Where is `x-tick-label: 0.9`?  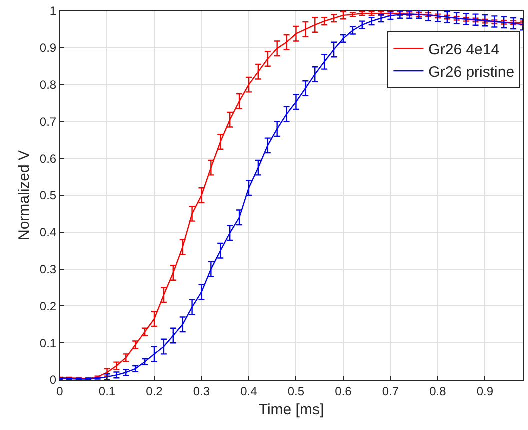 x-tick-label: 0.9 is located at coordinates (485, 391).